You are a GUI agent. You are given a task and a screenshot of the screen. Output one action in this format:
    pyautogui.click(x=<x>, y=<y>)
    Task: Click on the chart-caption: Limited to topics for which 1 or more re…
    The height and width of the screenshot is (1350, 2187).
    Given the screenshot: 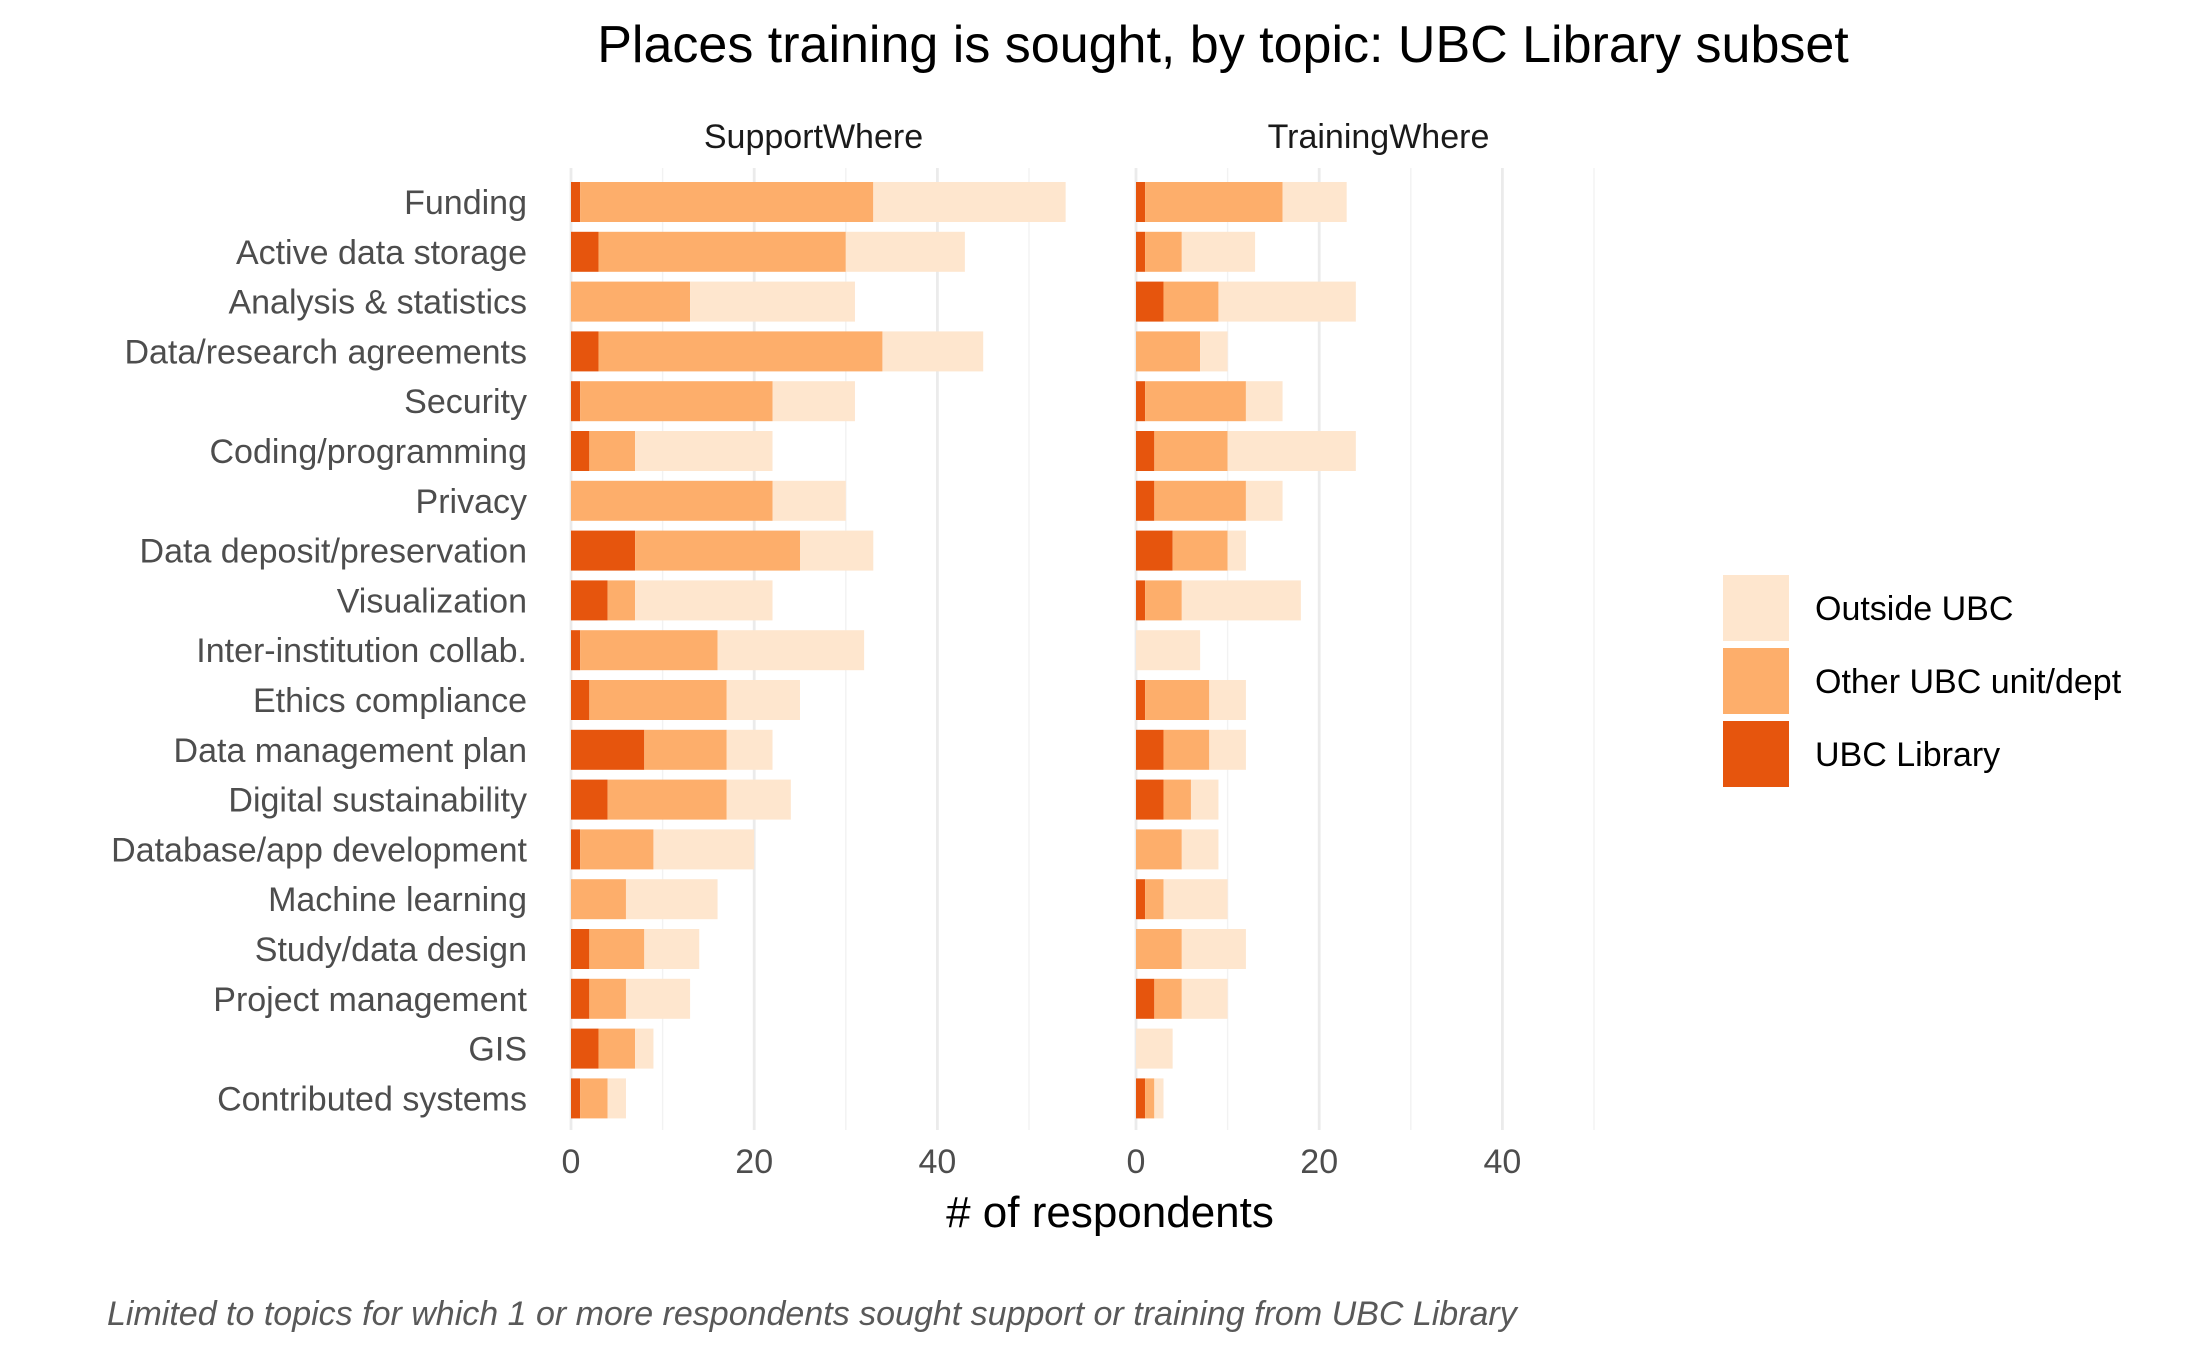 What is the action you would take?
    pyautogui.click(x=813, y=1314)
    